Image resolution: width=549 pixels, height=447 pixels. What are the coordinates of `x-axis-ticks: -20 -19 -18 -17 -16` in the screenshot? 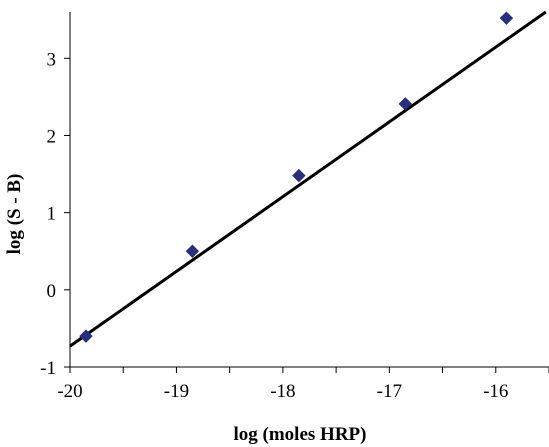 It's located at (303, 384).